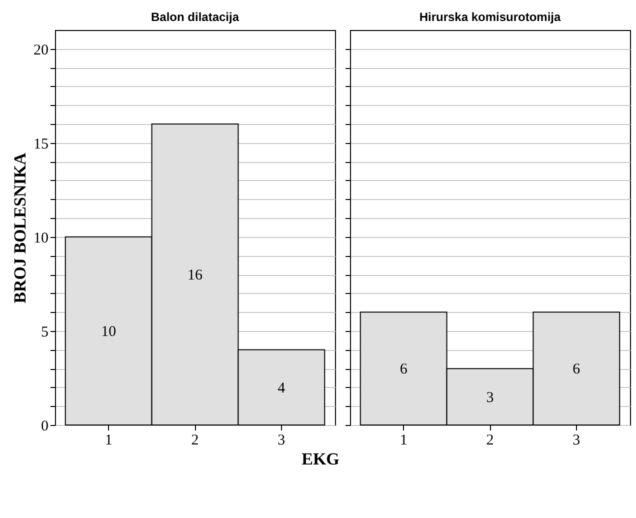  What do you see at coordinates (195, 276) in the screenshot?
I see `data-label: 16` at bounding box center [195, 276].